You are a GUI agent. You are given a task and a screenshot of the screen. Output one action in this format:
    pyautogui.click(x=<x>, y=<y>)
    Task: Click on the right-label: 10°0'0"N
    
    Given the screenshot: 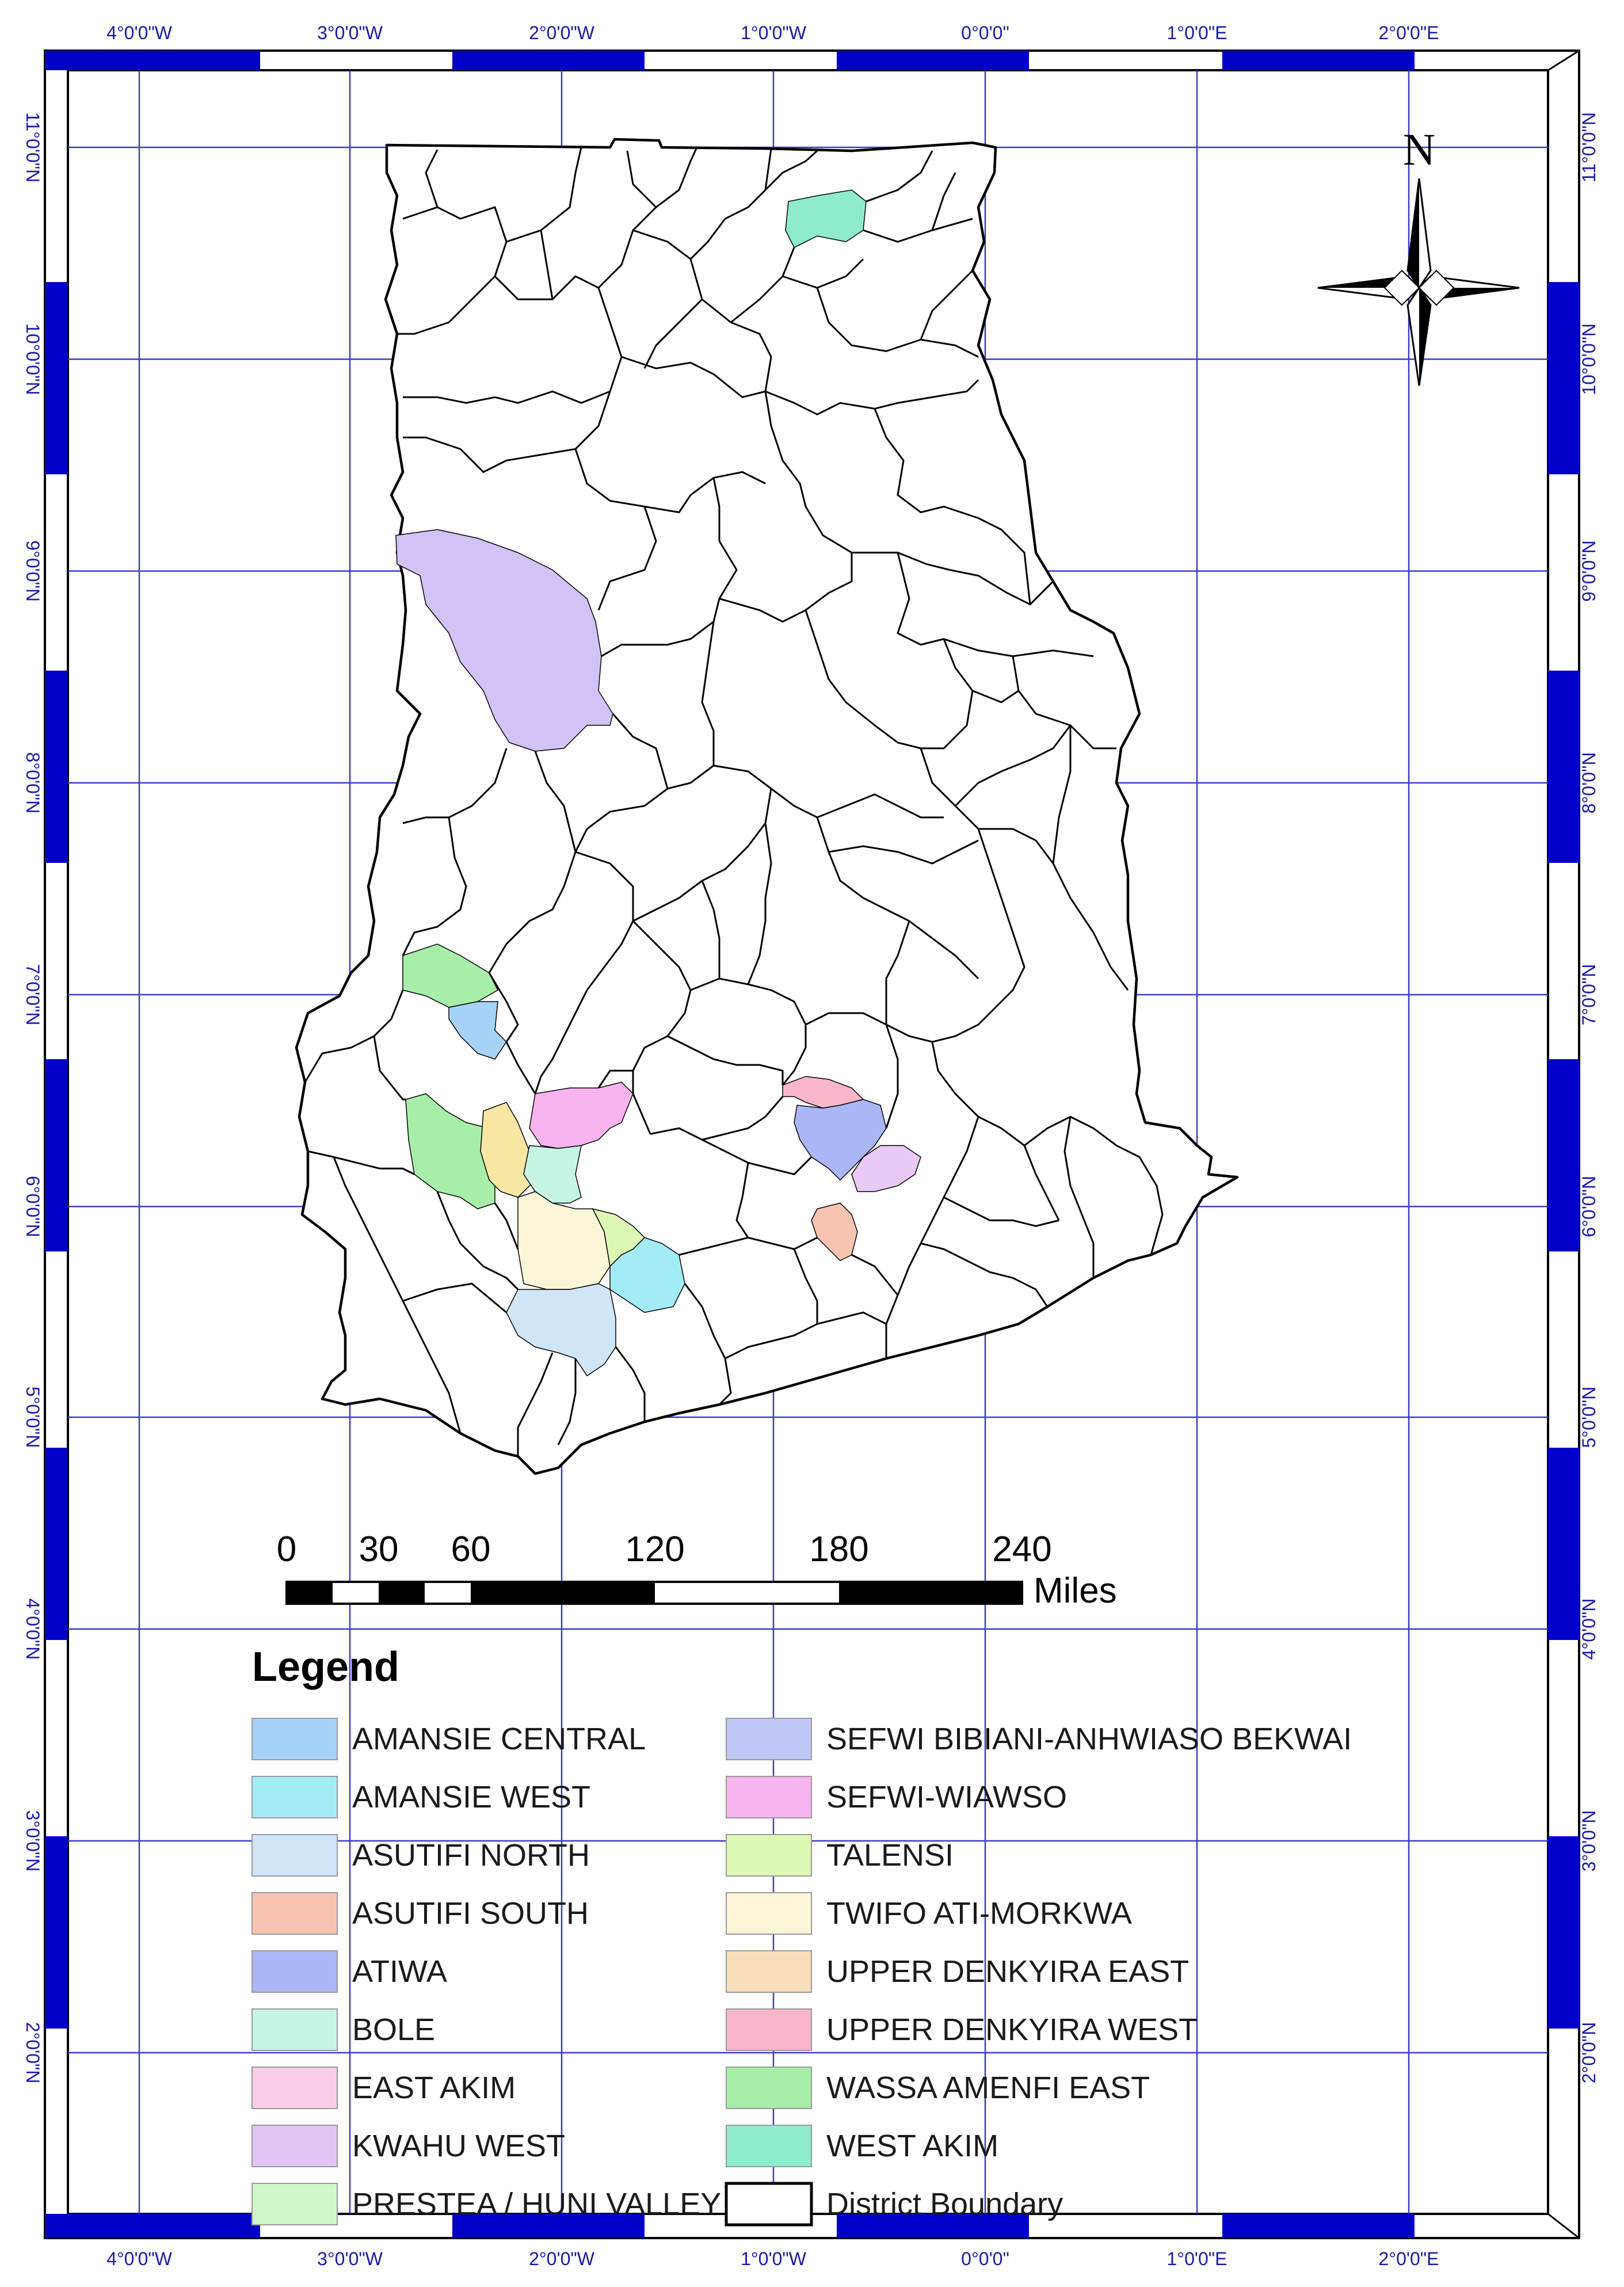 What is the action you would take?
    pyautogui.click(x=1589, y=359)
    